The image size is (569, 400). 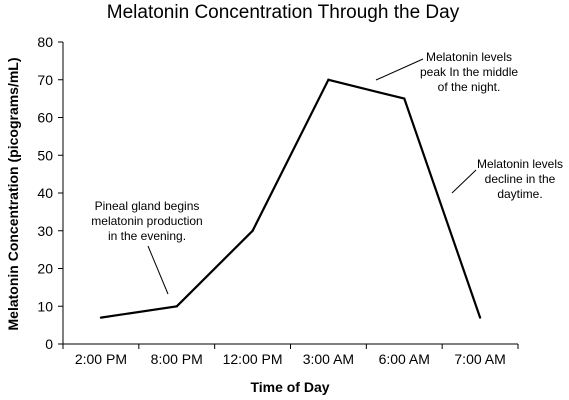 I want to click on x-axis-label: Time of Day, so click(x=289, y=387).